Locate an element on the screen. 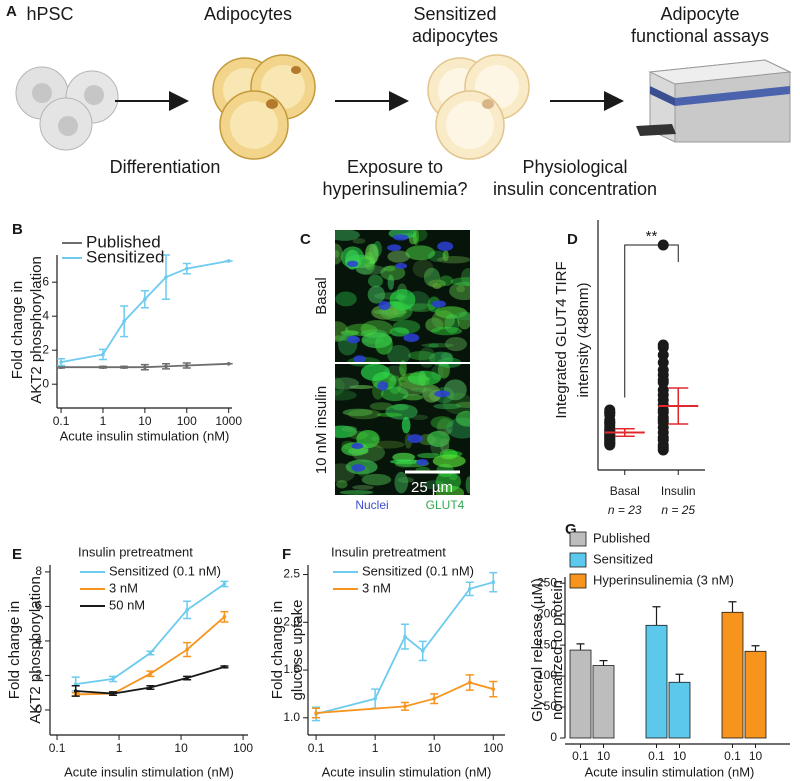  stage-label: Sensitized is located at coordinates (454, 14).